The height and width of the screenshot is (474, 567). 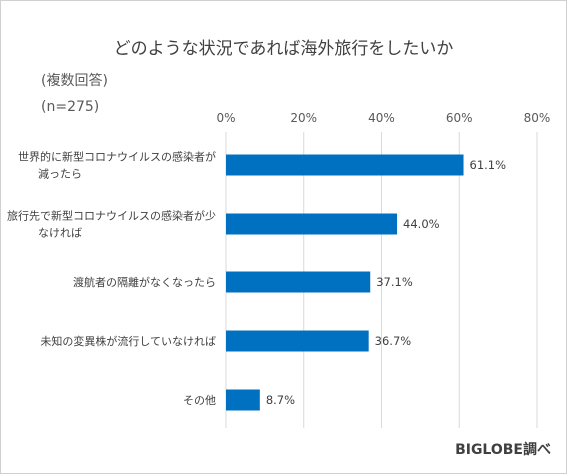 I want to click on data-label: 36.7%, so click(x=393, y=341).